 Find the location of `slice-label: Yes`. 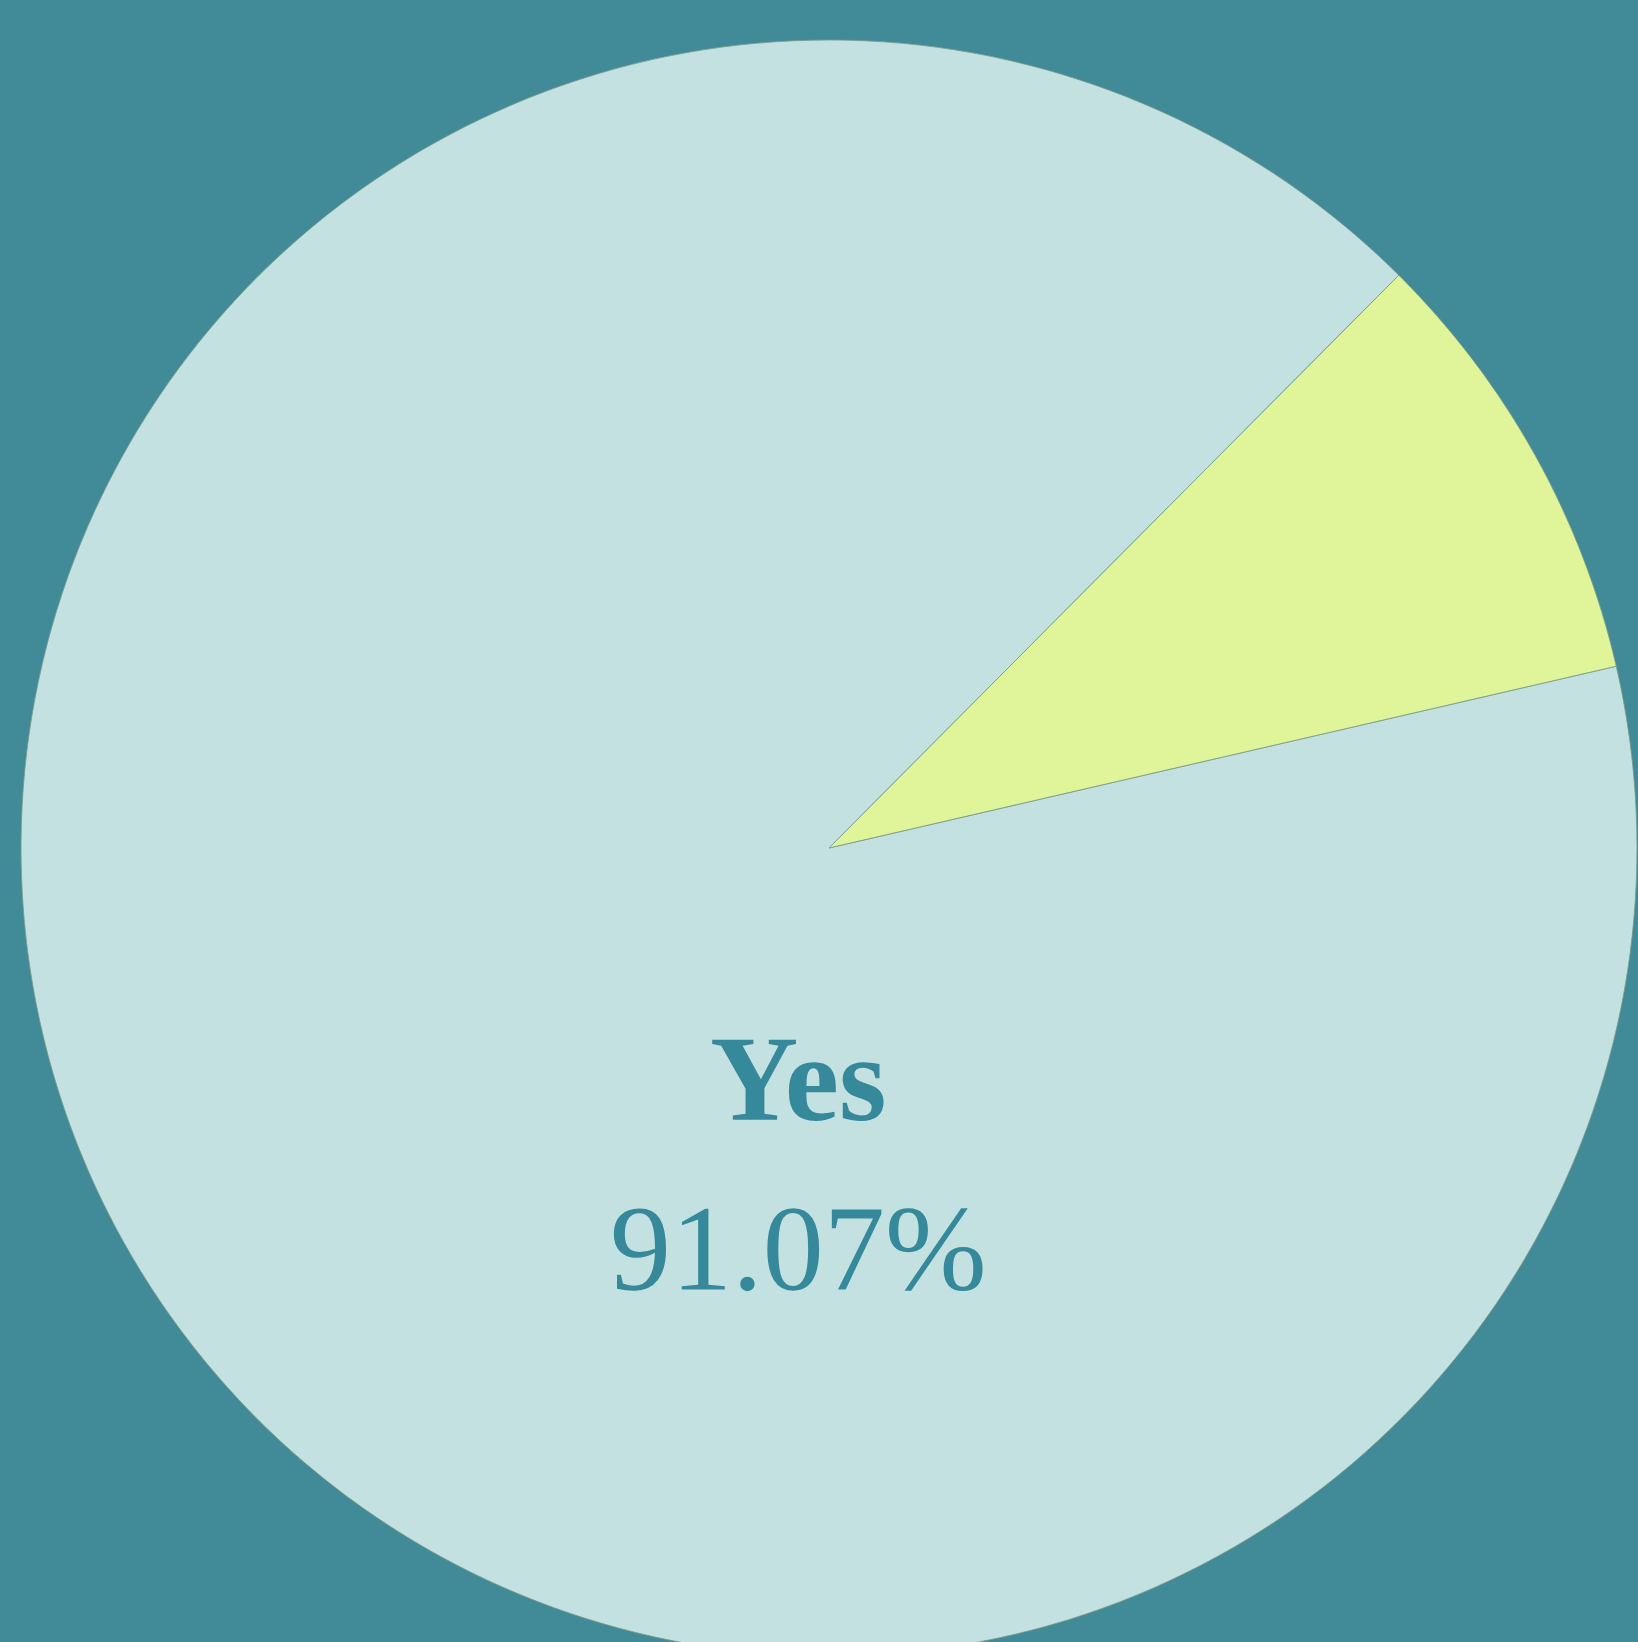

slice-label: Yes is located at coordinates (798, 1080).